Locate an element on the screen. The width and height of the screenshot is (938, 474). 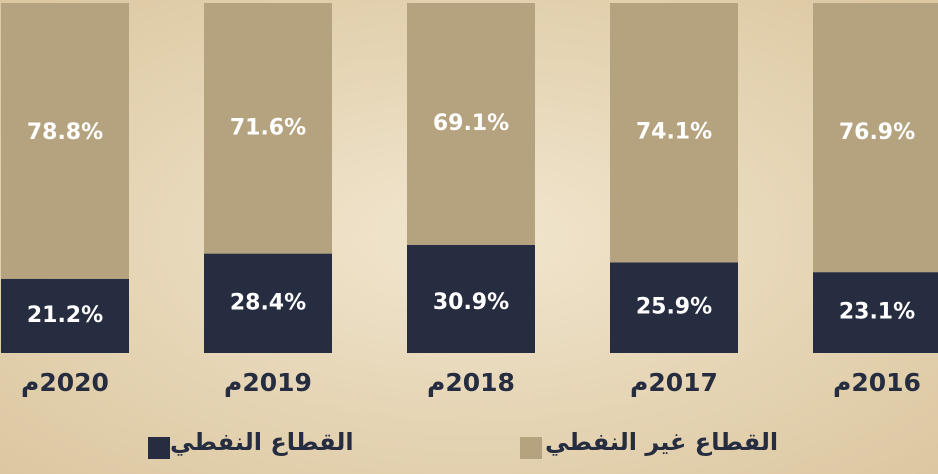
value-label: 30.9% is located at coordinates (471, 302).